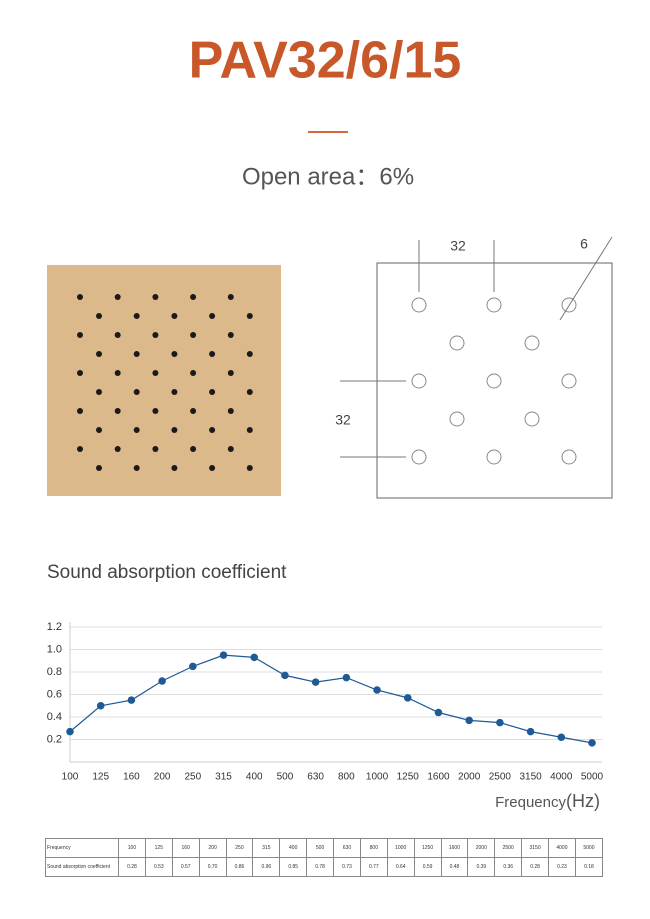  Describe the element at coordinates (223, 777) in the screenshot. I see `x-tick-label: 315` at that location.